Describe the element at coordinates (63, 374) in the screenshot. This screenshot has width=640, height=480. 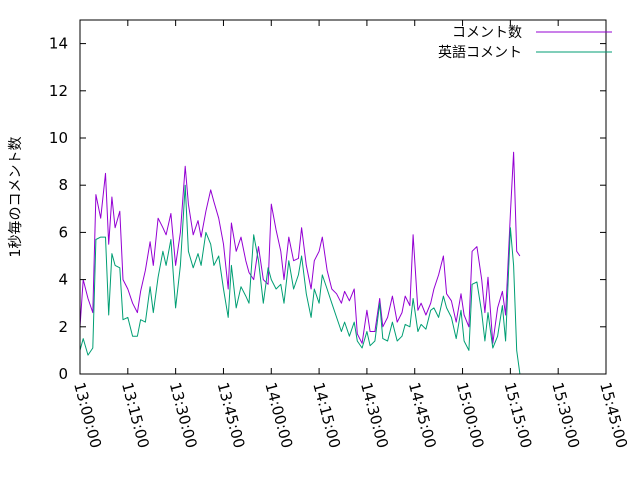
I see `y-tick-label: 0` at that location.